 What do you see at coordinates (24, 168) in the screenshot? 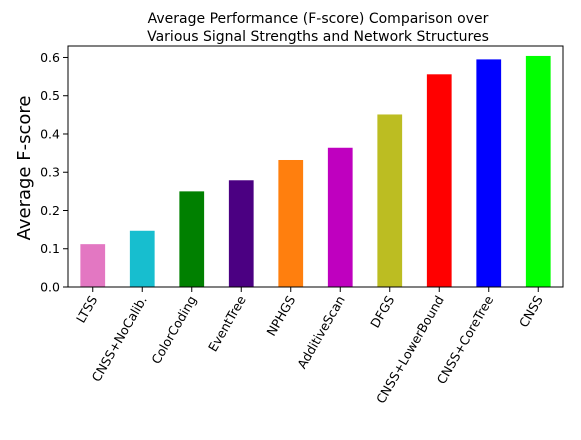
I see `y-axis-label: Average F-score` at bounding box center [24, 168].